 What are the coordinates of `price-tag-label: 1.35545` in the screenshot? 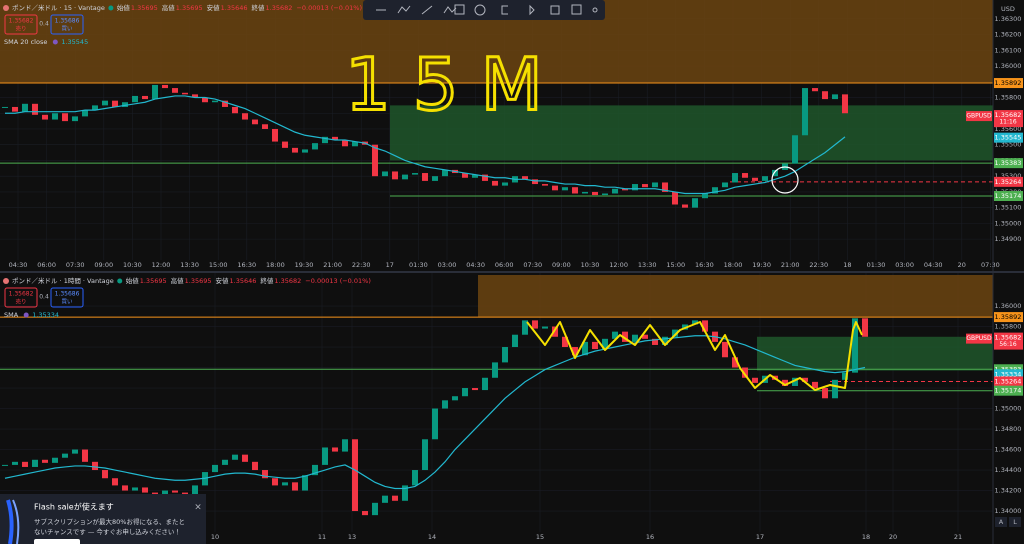 It's located at (1008, 138).